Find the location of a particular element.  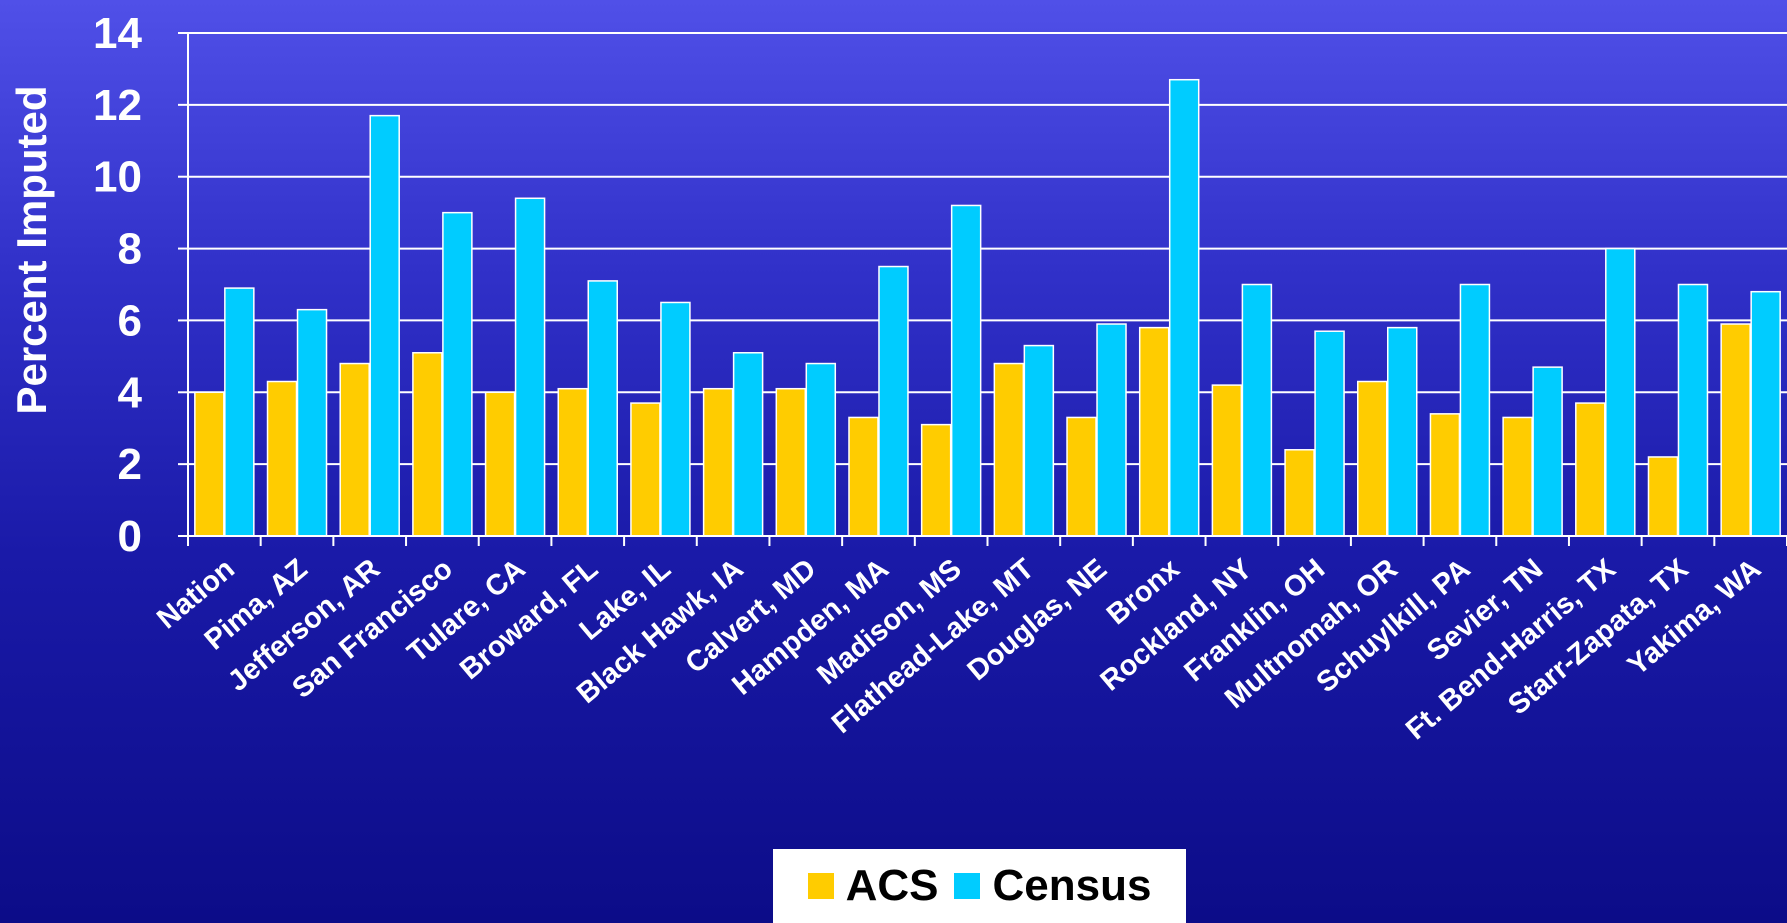

legend-swatch-acs is located at coordinates (820, 886).